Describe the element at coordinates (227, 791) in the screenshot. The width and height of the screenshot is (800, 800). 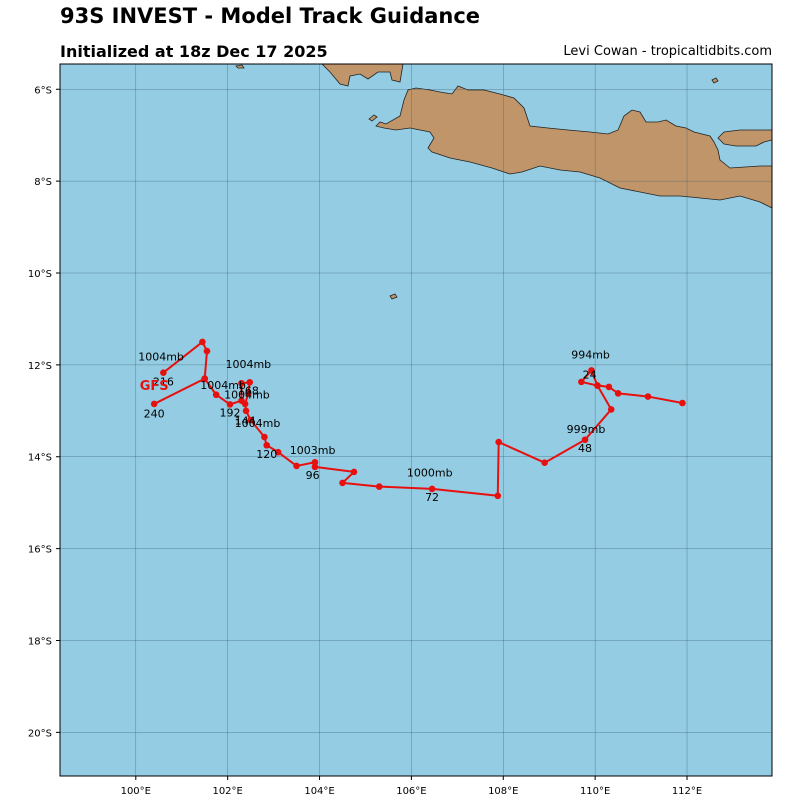
I see `lon-tick-label: 102°E` at that location.